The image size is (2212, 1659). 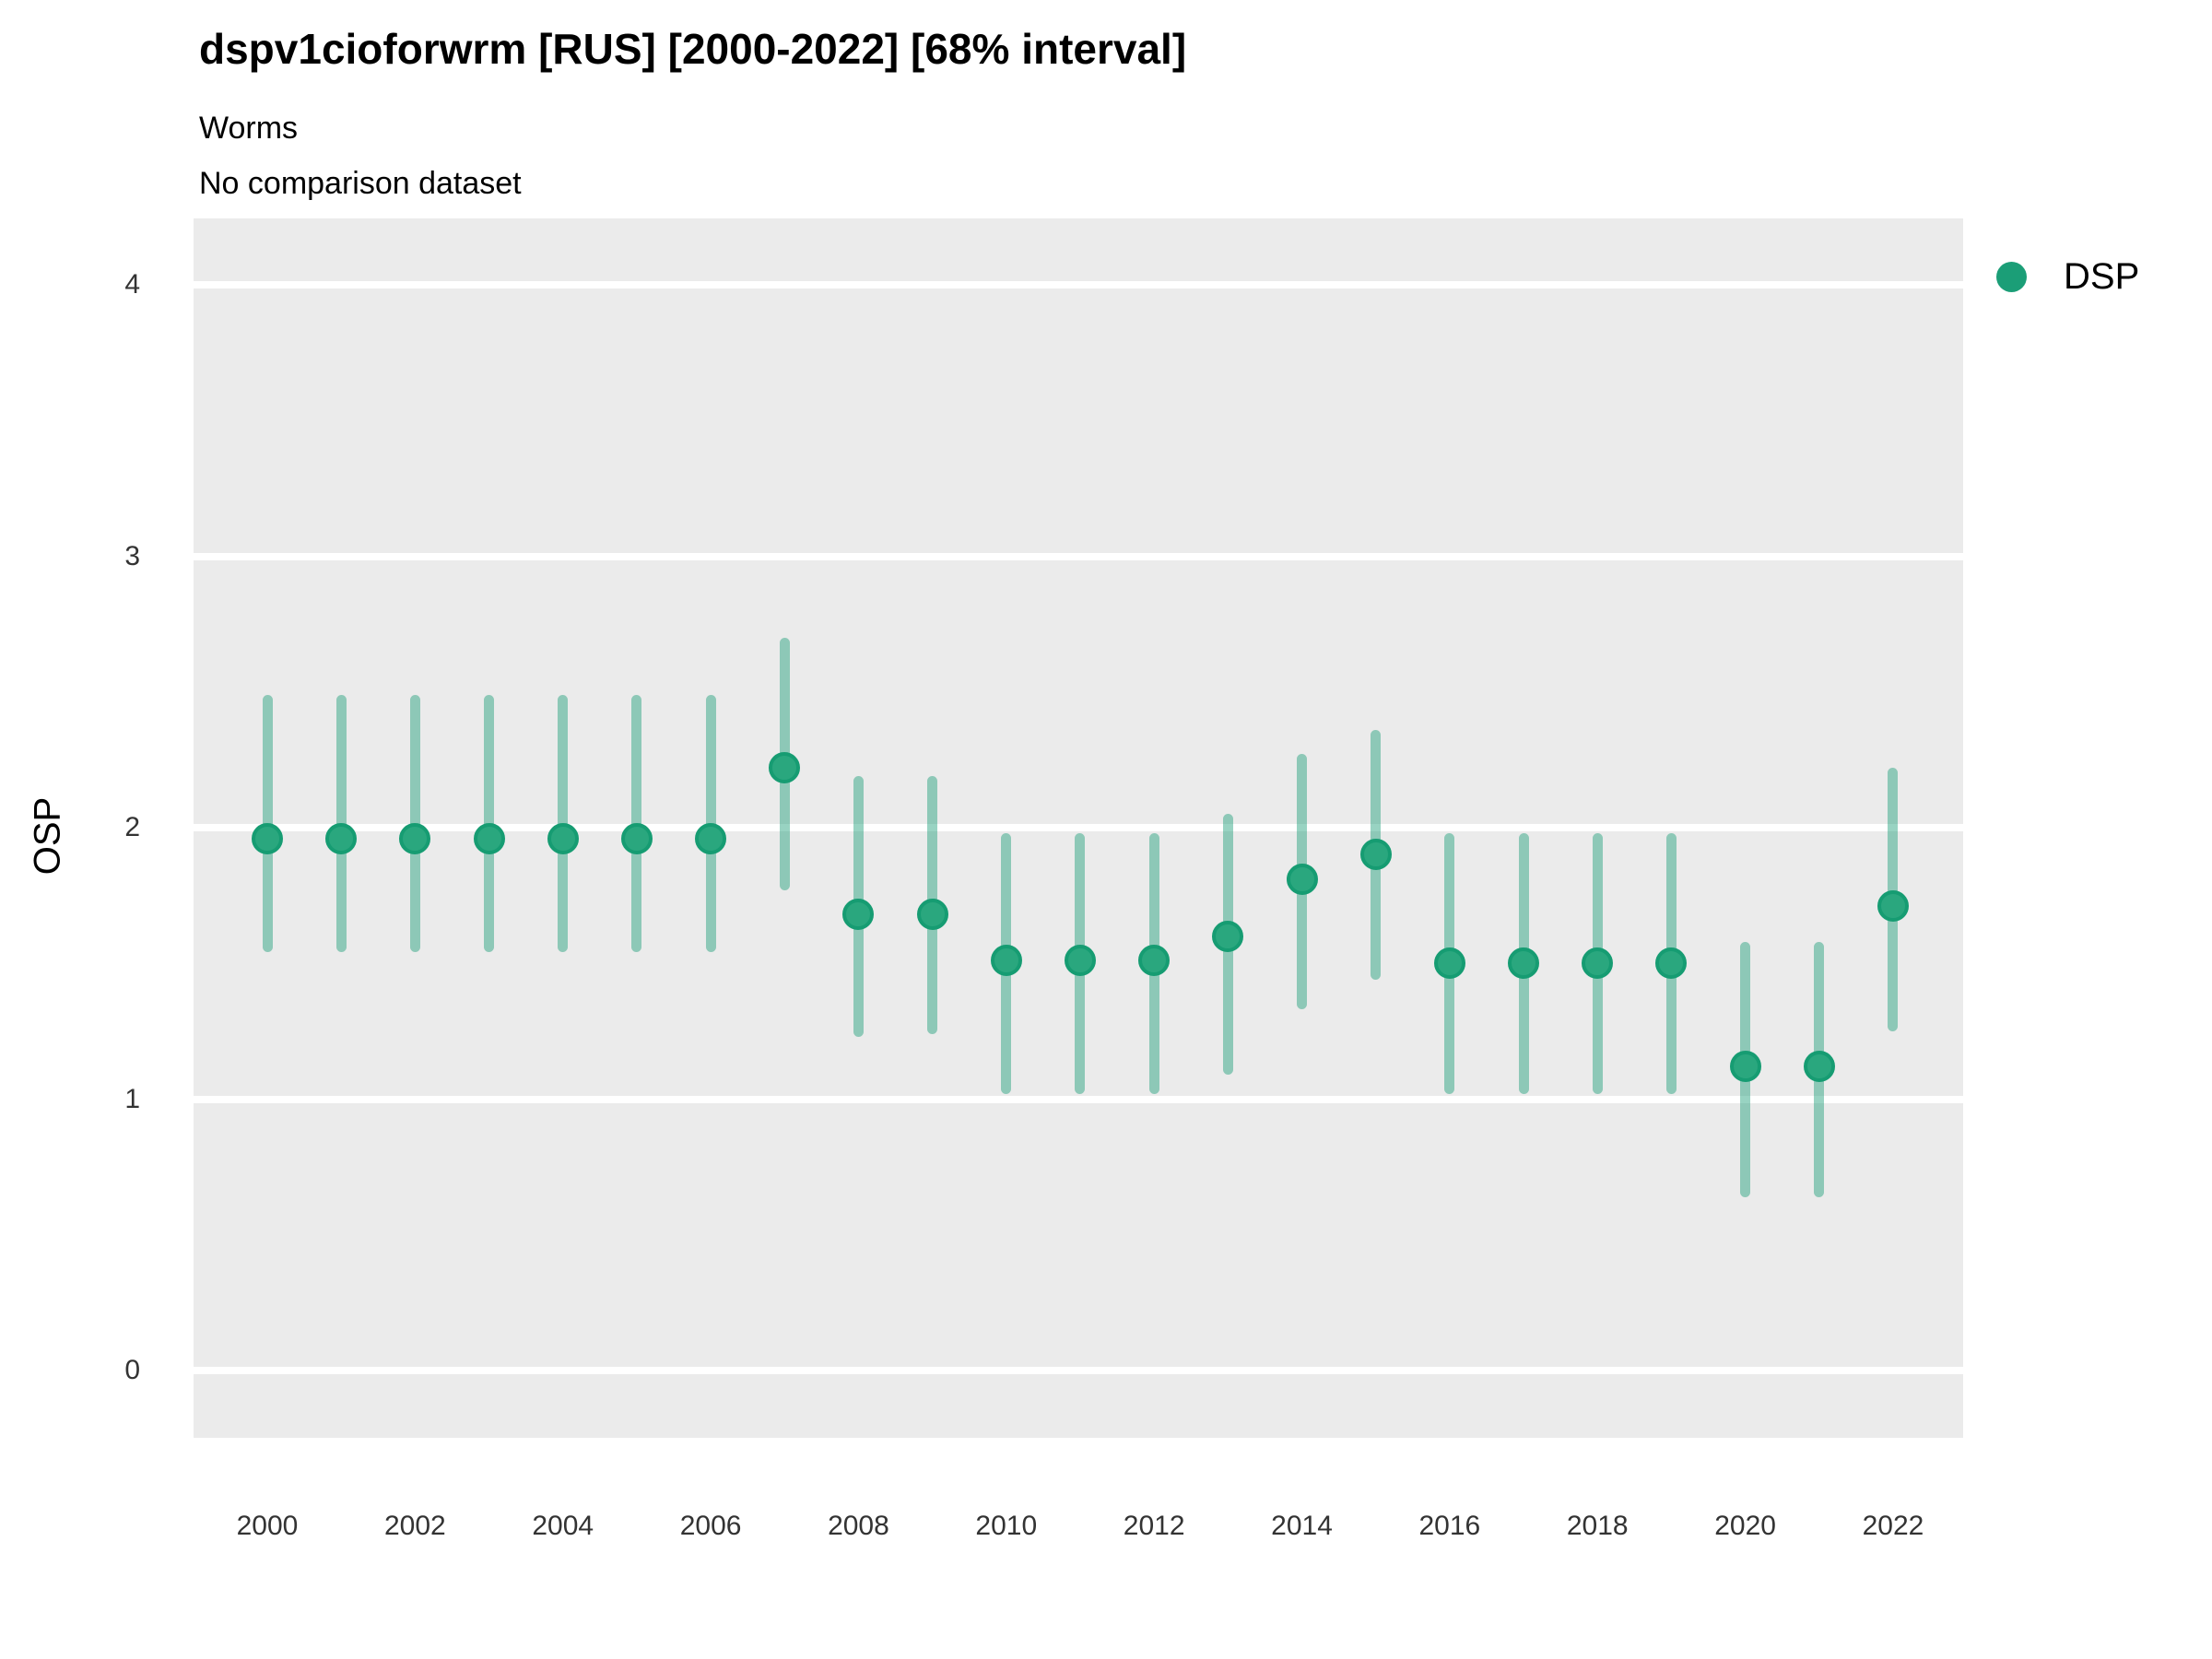 I want to click on data-point-2000, so click(x=267, y=838).